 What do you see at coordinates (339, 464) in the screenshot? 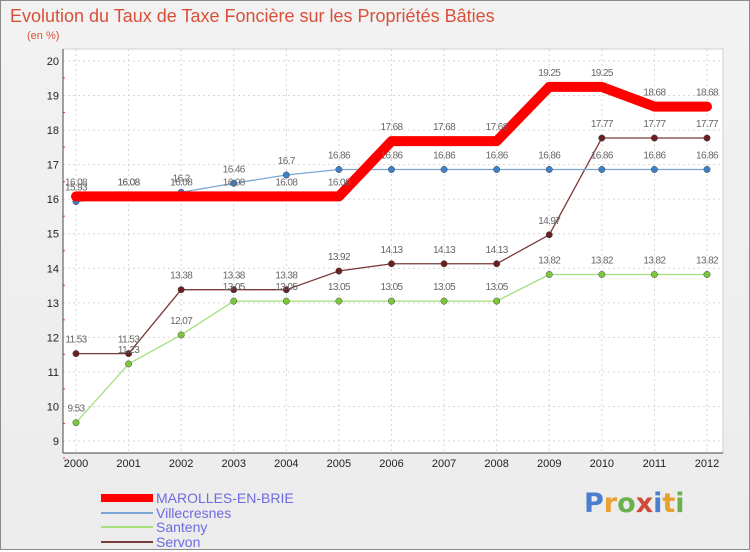
I see `x-tick-label: 2005` at bounding box center [339, 464].